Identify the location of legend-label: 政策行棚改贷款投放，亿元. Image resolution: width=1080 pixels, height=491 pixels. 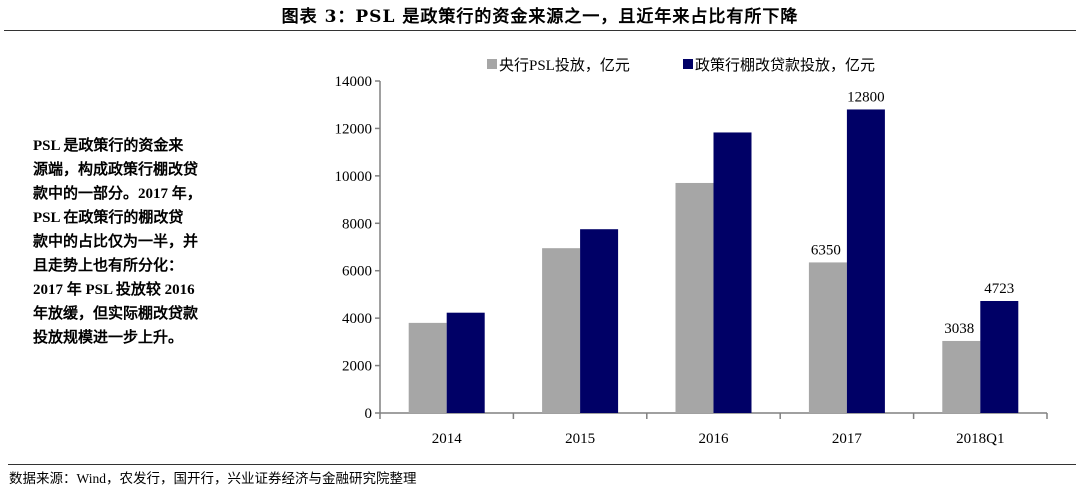
(785, 65).